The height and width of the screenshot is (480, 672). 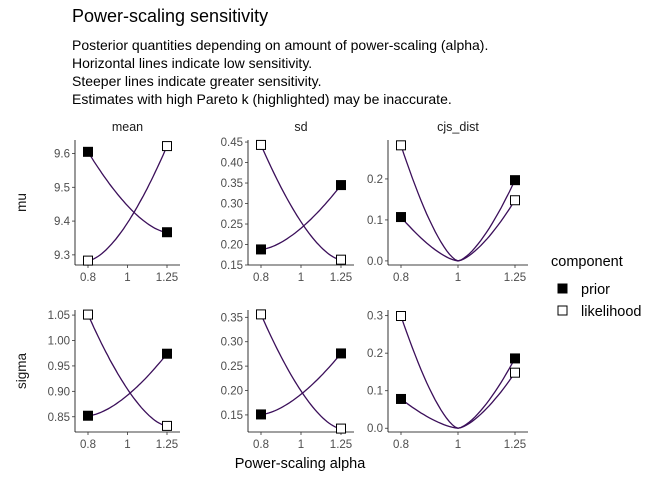 What do you see at coordinates (59, 316) in the screenshot?
I see `y-tick-label: 1.05` at bounding box center [59, 316].